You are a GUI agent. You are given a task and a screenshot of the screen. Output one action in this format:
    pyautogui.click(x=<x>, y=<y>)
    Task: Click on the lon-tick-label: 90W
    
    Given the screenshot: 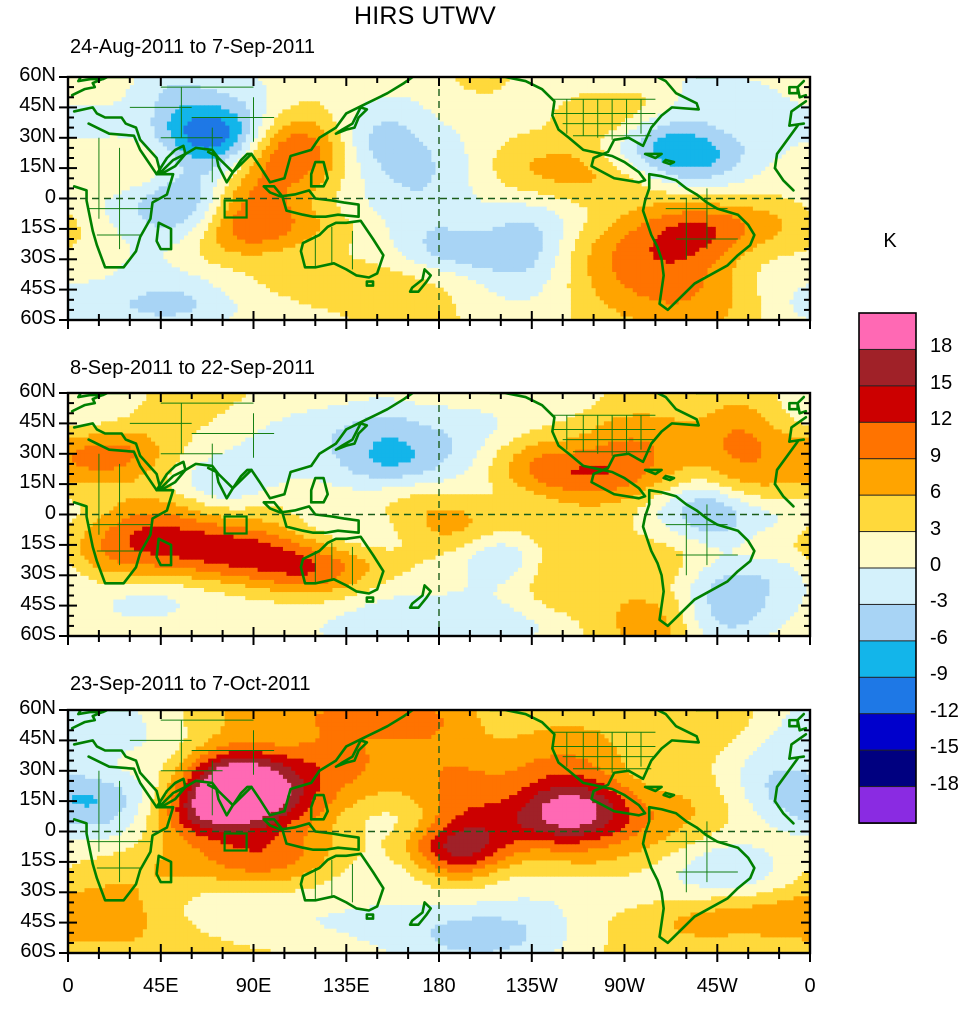 What is the action you would take?
    pyautogui.click(x=625, y=986)
    